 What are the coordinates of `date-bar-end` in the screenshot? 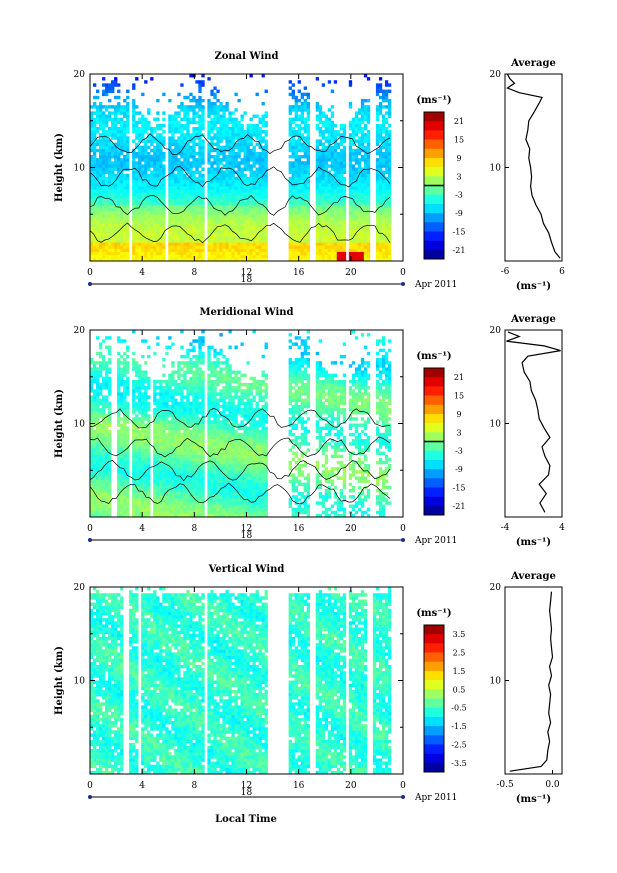 It's located at (403, 284).